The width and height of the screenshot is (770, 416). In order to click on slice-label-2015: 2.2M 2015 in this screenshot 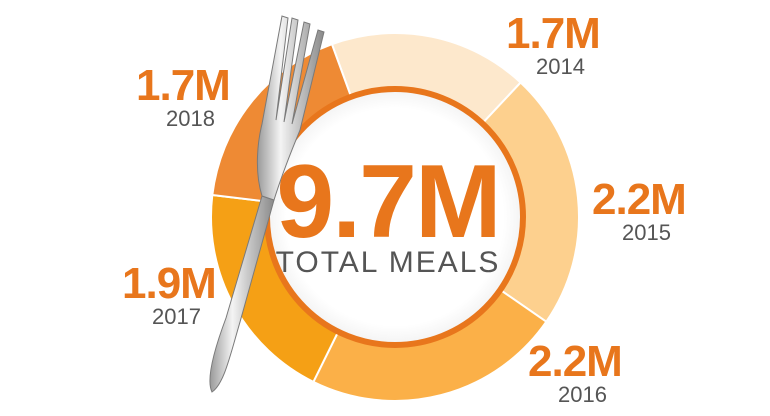, I will do `click(639, 210)`.